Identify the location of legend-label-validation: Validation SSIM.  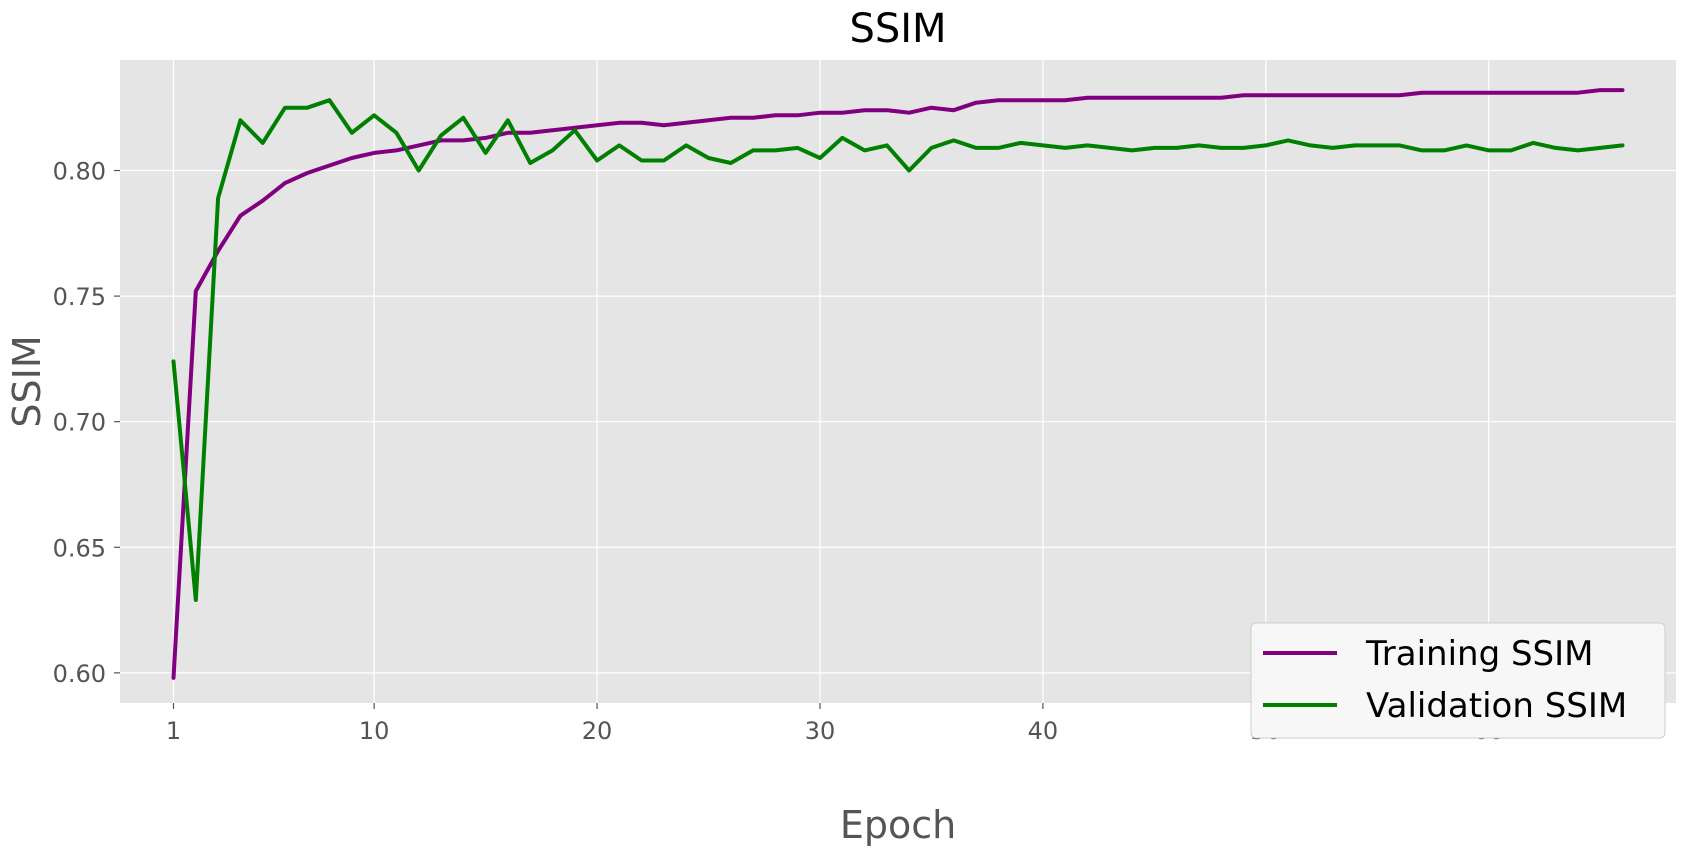
(1496, 706).